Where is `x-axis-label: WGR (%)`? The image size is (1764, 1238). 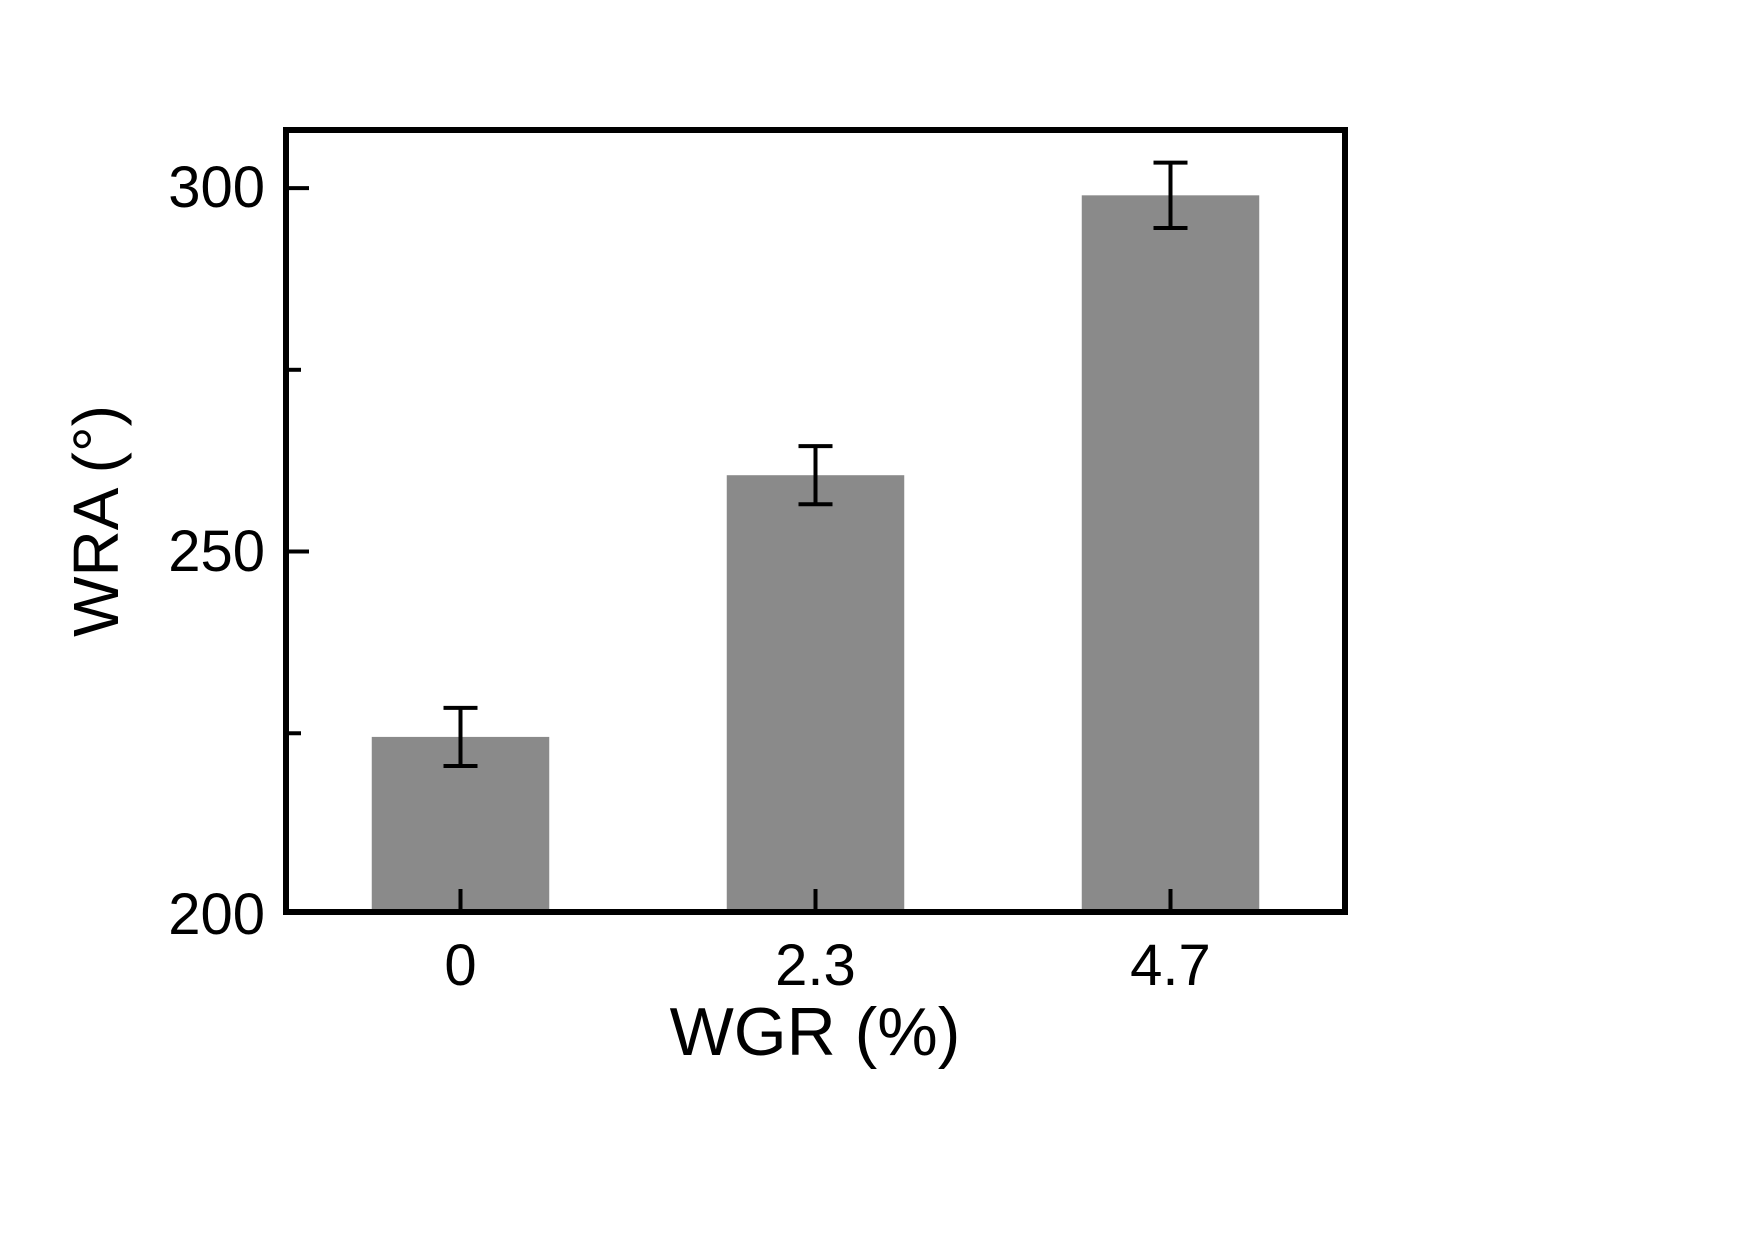
x-axis-label: WGR (%) is located at coordinates (815, 1032).